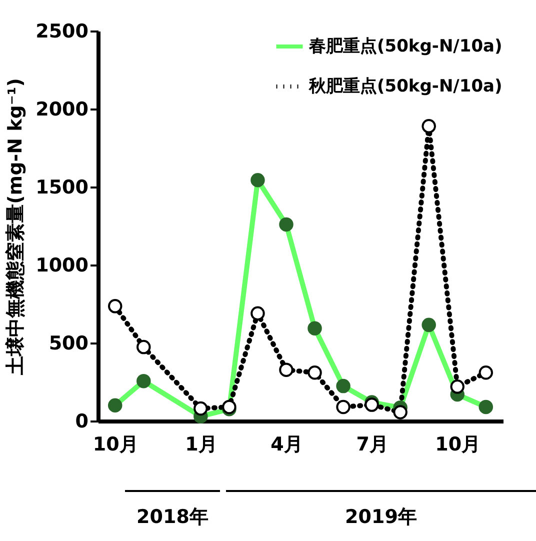 This screenshot has height=541, width=536. Describe the element at coordinates (286, 445) in the screenshot. I see `x-tick-label: 4月` at that location.